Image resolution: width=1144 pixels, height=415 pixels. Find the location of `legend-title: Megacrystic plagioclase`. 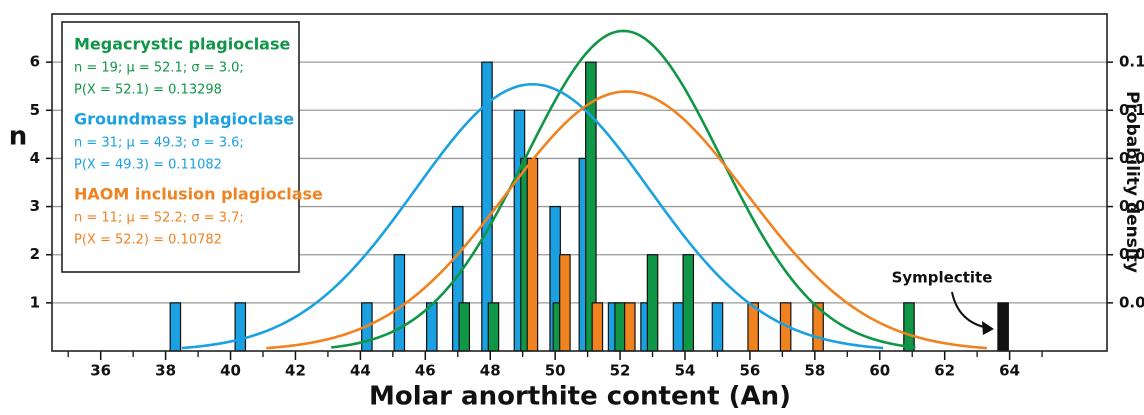

legend-title: Megacrystic plagioclase is located at coordinates (182, 44).